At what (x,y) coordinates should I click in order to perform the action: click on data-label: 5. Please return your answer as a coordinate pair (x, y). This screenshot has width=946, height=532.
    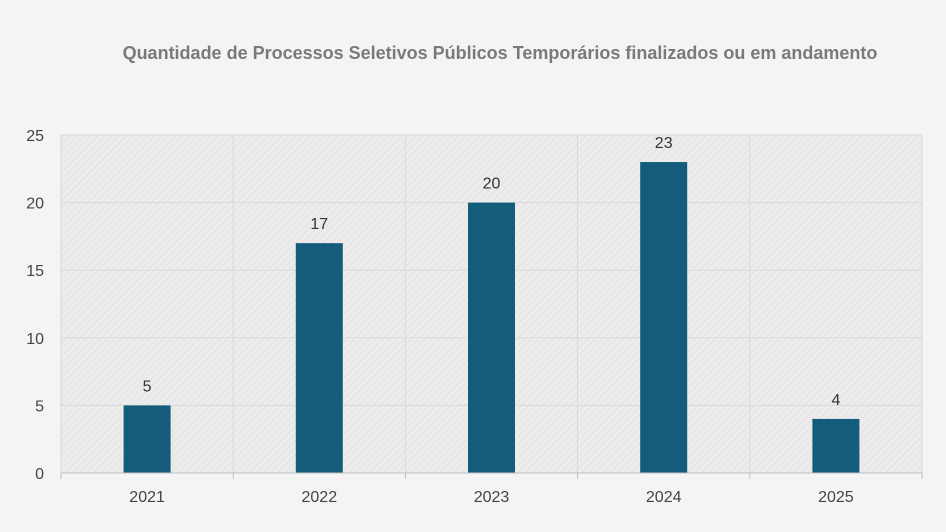
    Looking at the image, I should click on (147, 386).